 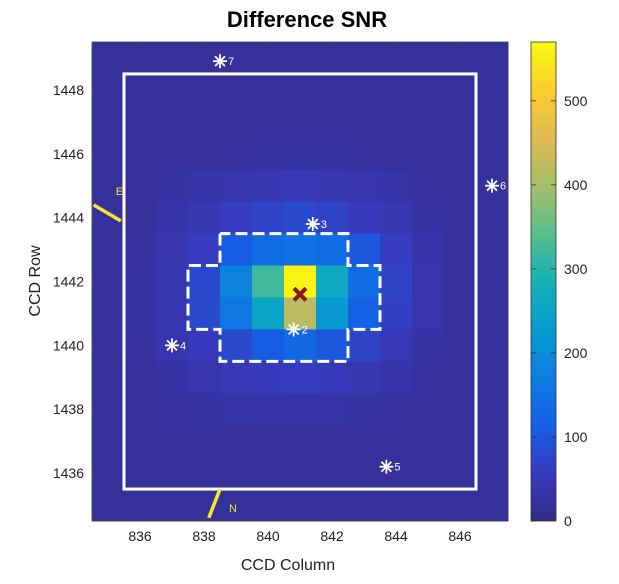 What do you see at coordinates (332, 536) in the screenshot?
I see `x-tick-label: 842` at bounding box center [332, 536].